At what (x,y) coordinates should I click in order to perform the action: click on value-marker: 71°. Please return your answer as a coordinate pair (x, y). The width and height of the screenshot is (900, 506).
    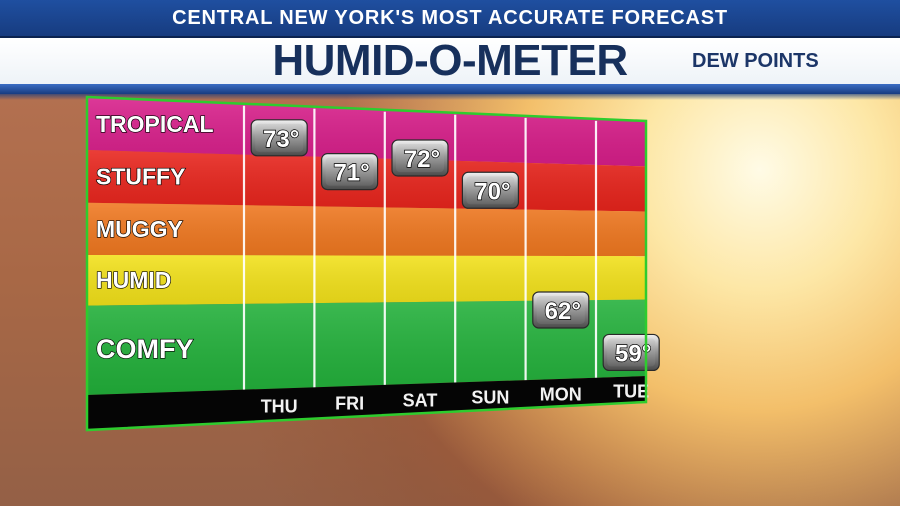
    Looking at the image, I should click on (350, 172).